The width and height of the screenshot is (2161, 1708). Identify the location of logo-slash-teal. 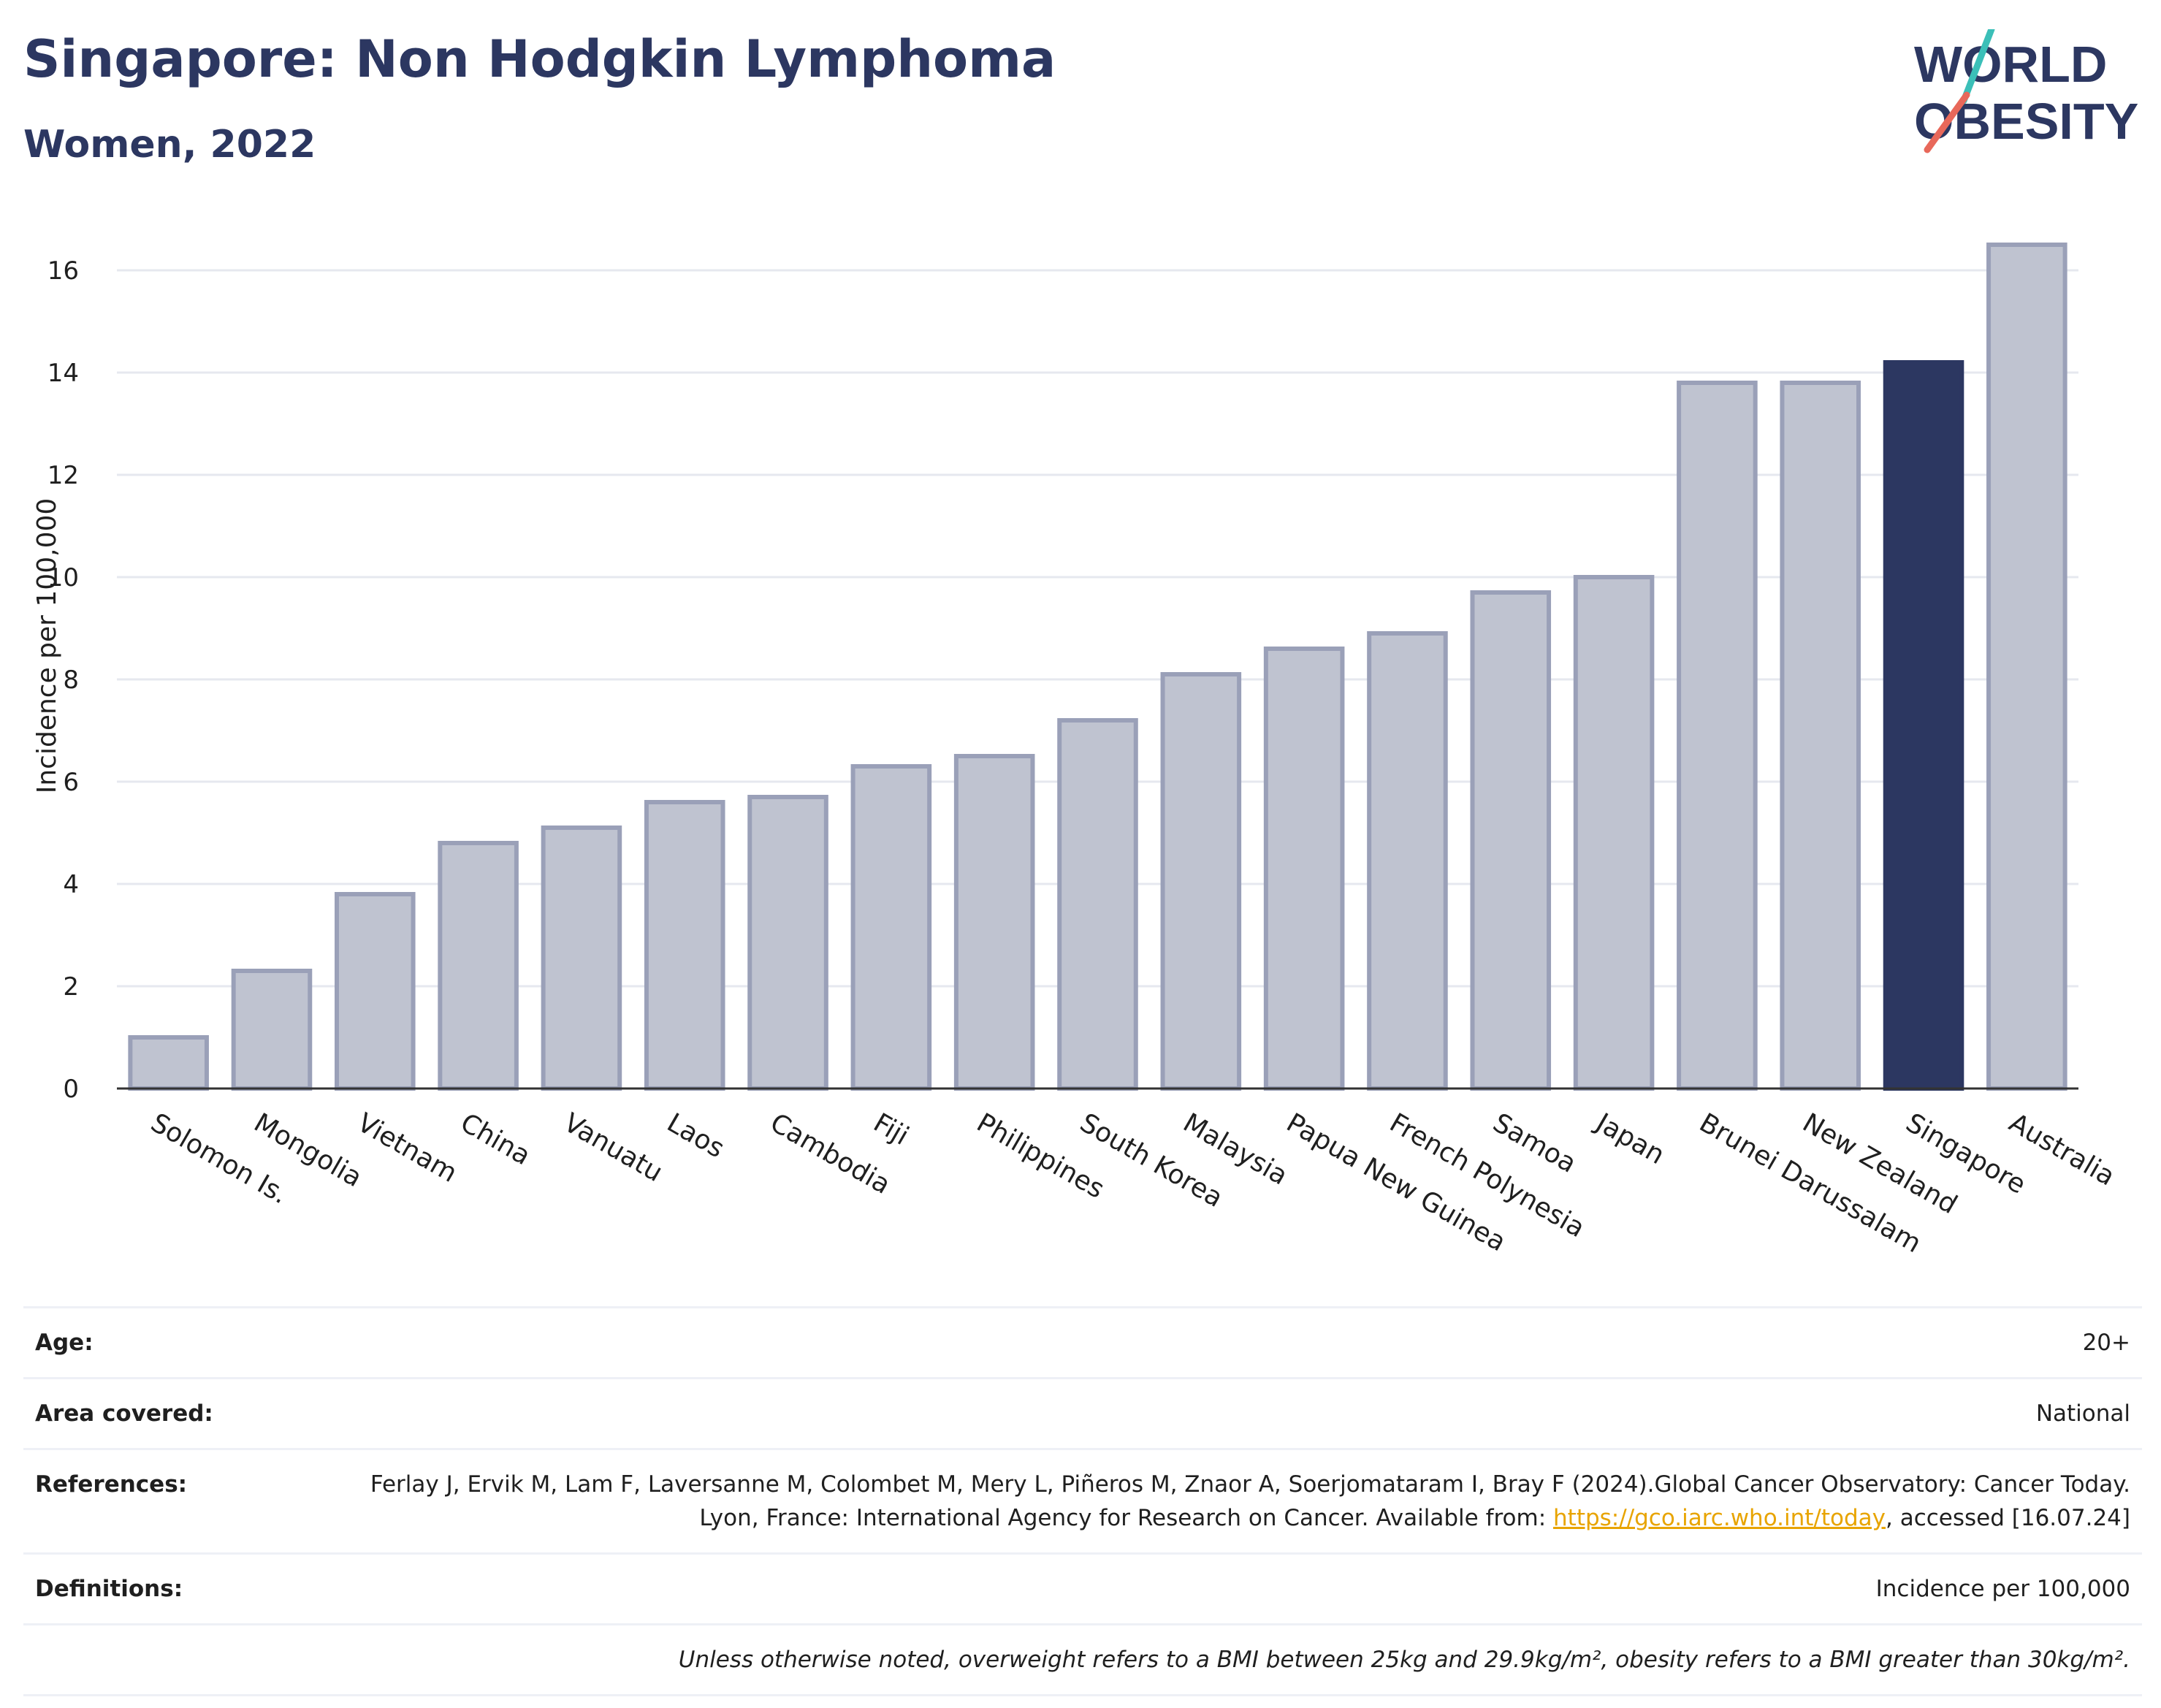
(1977, 66).